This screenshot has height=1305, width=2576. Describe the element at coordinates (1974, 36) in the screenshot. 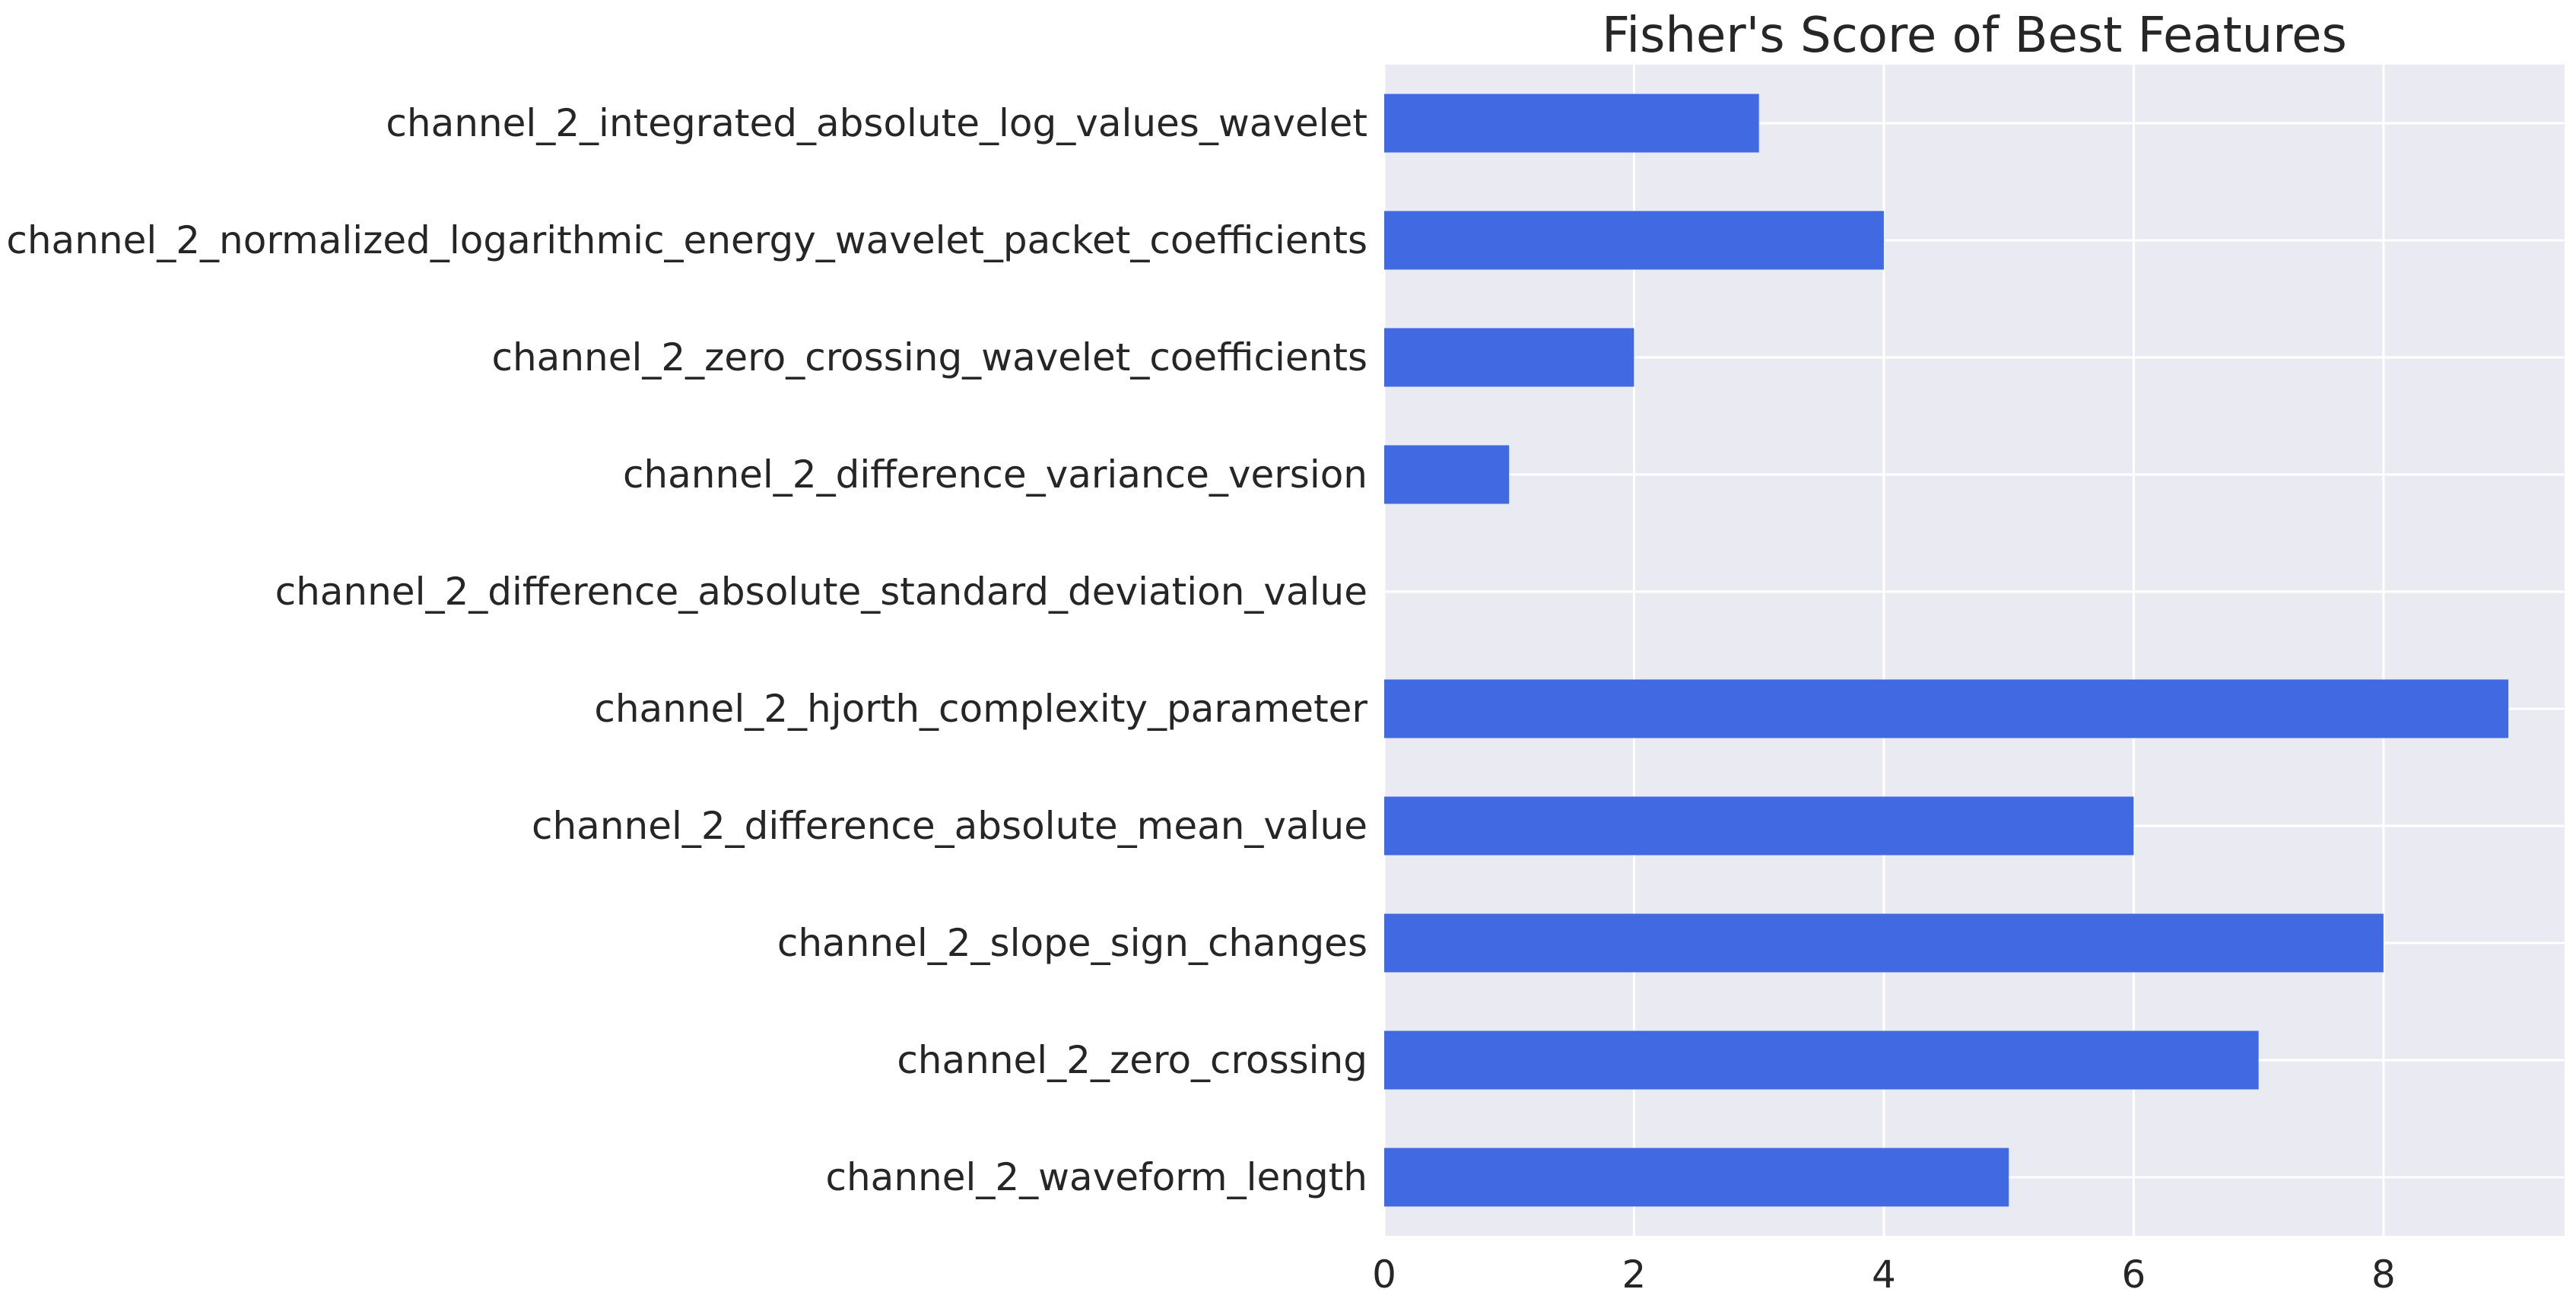

I see `chart-title: Fisher's Score of Best Features` at that location.